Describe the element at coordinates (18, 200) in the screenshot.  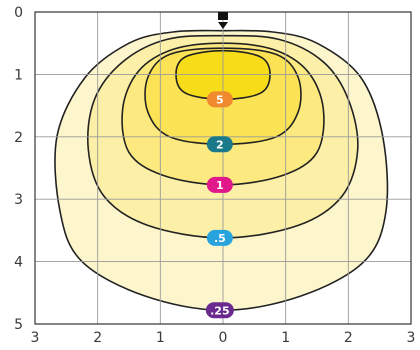
I see `y-tick-label: 3` at that location.